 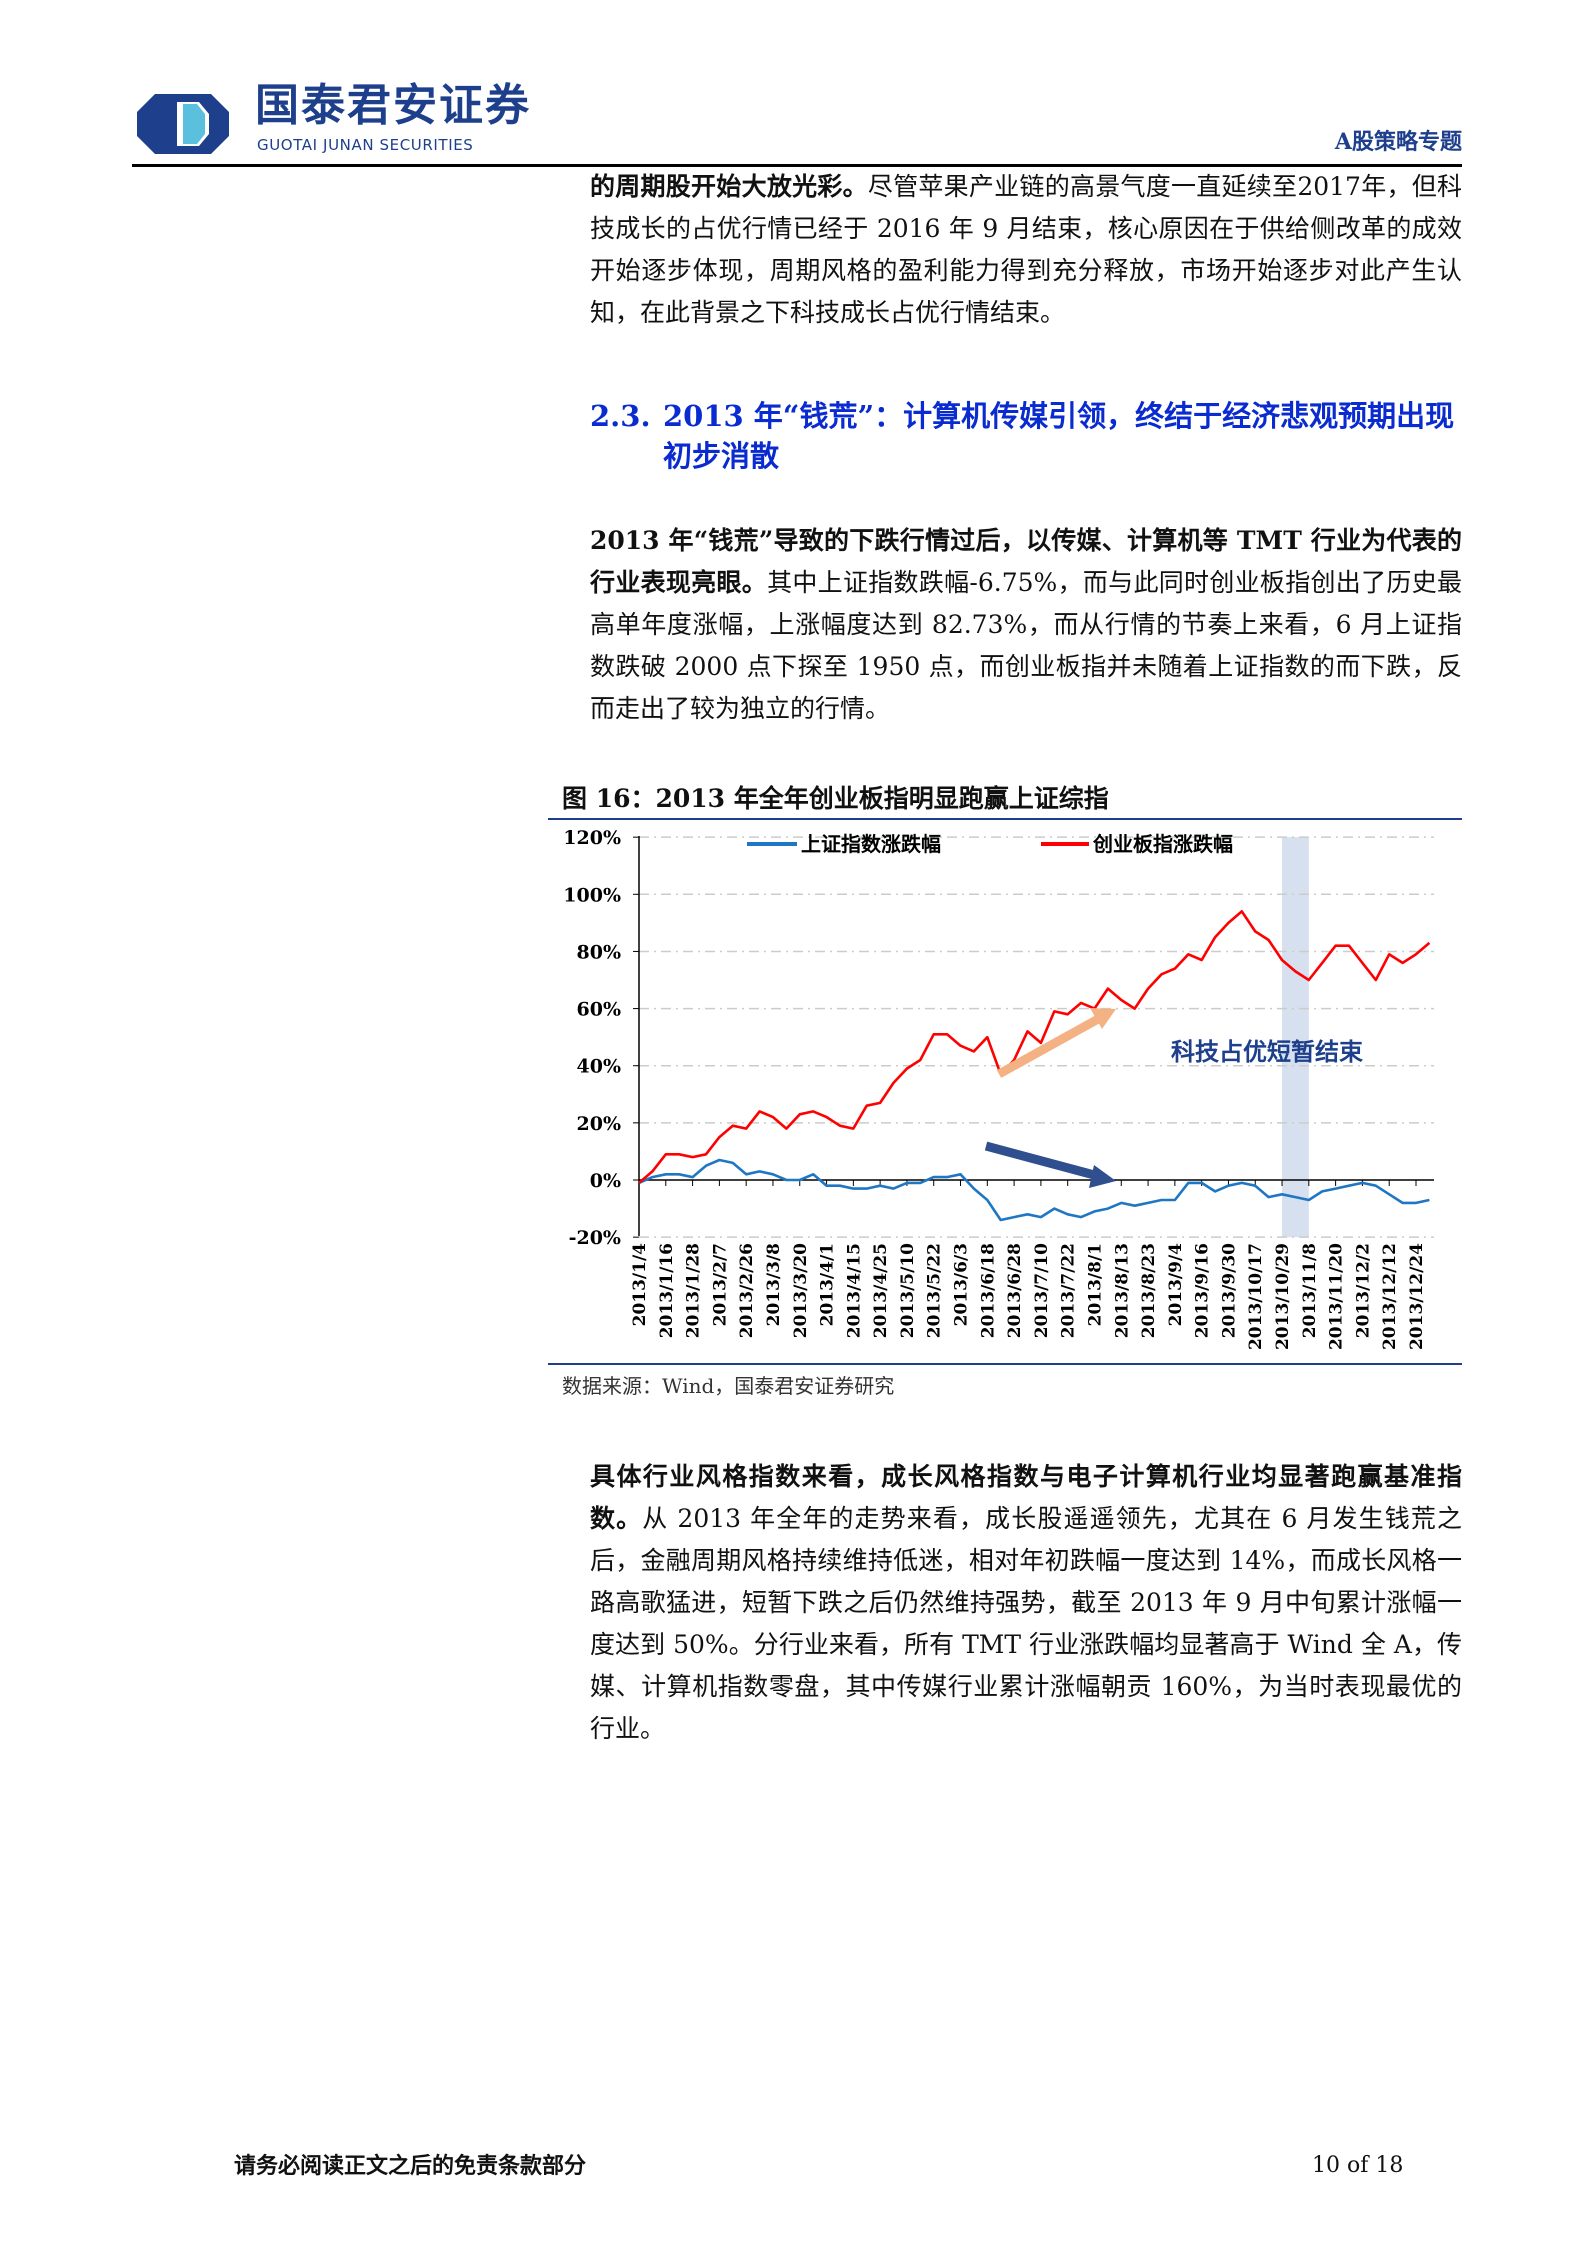 What do you see at coordinates (1398, 142) in the screenshot?
I see `report-type: A股策略专题` at bounding box center [1398, 142].